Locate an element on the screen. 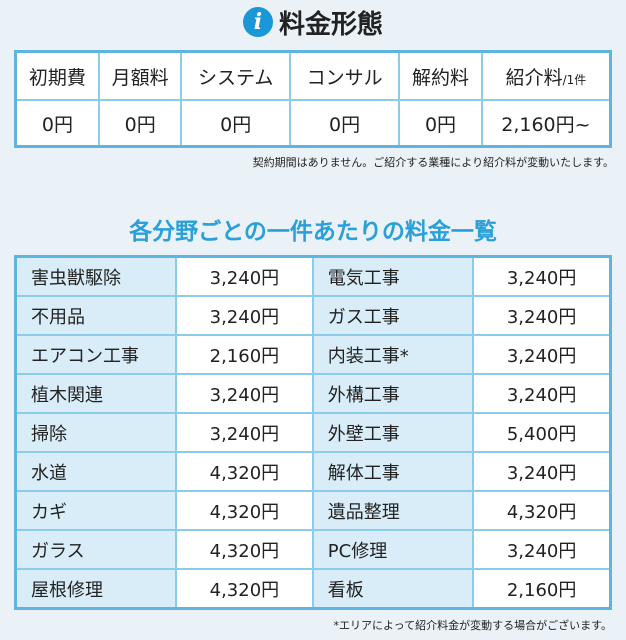  table-row: 害虫獣駆除 3,240円 電気工事 3,240円 is located at coordinates (313, 276).